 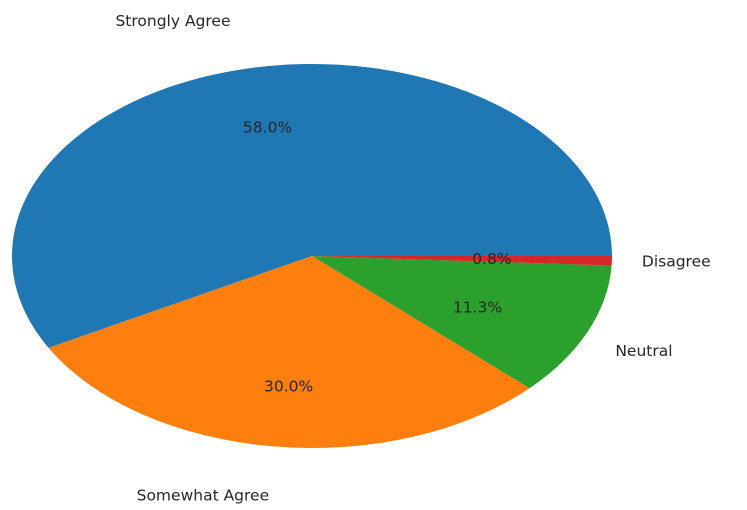 I want to click on pie-percent-label: 30.0%, so click(x=288, y=386).